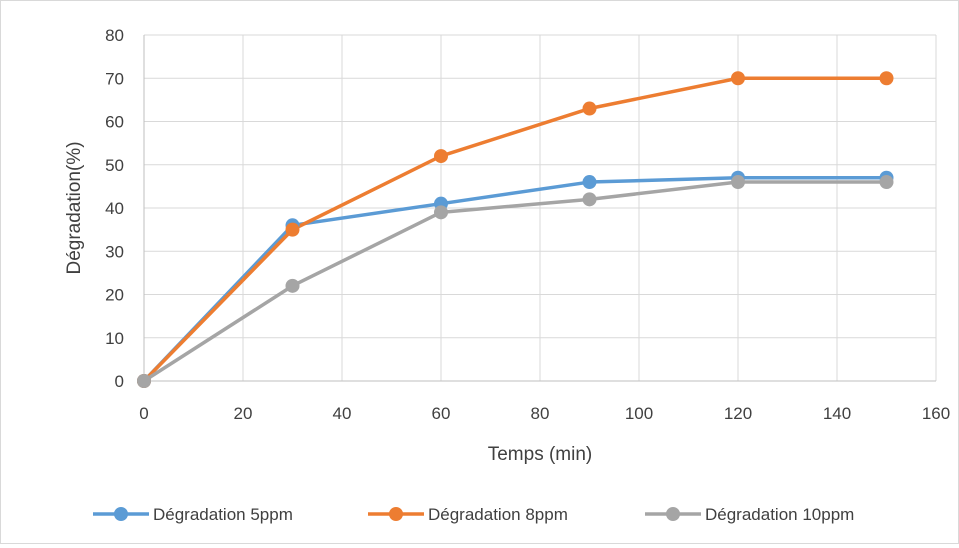 This screenshot has height=548, width=959. I want to click on x-tick-label: 160, so click(936, 413).